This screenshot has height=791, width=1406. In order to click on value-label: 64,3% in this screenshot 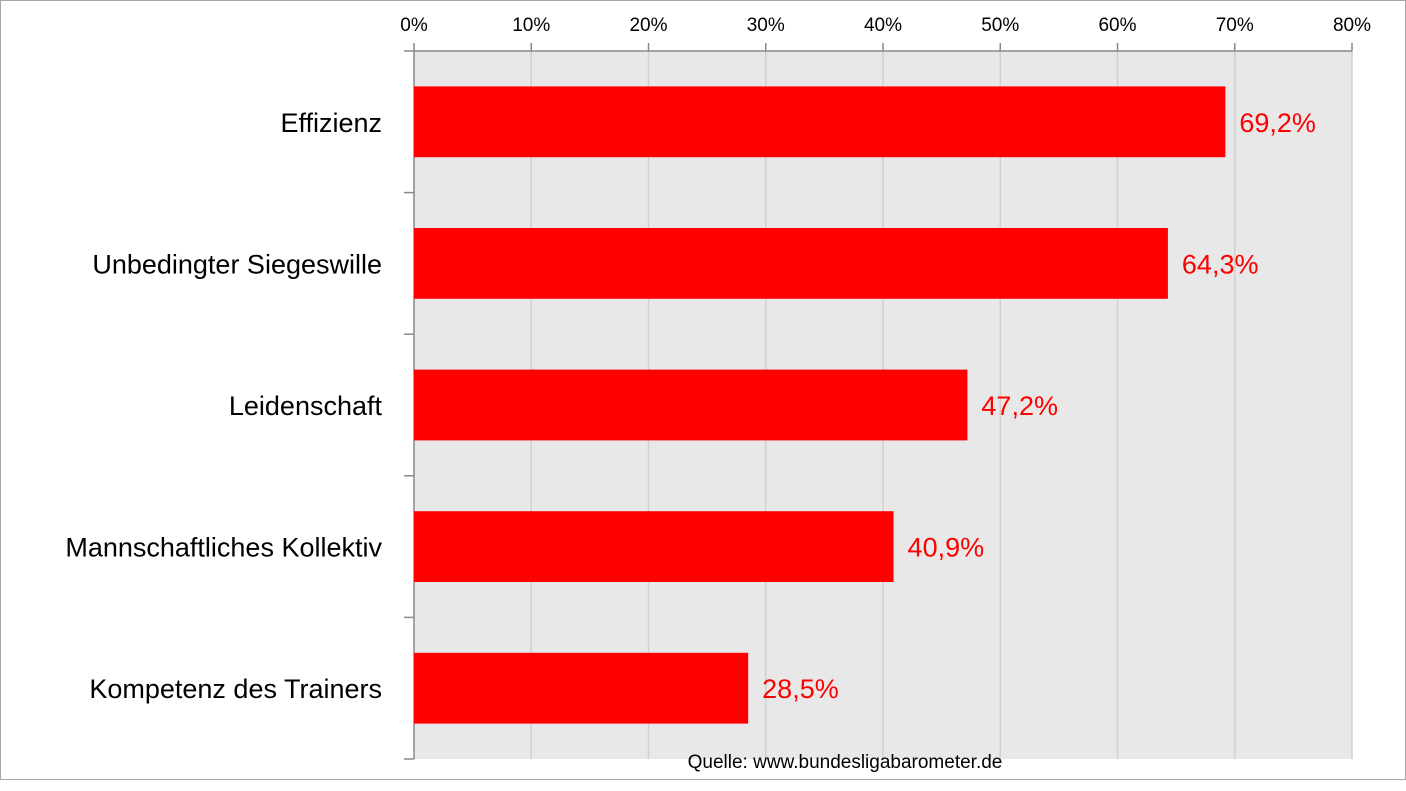, I will do `click(1220, 264)`.